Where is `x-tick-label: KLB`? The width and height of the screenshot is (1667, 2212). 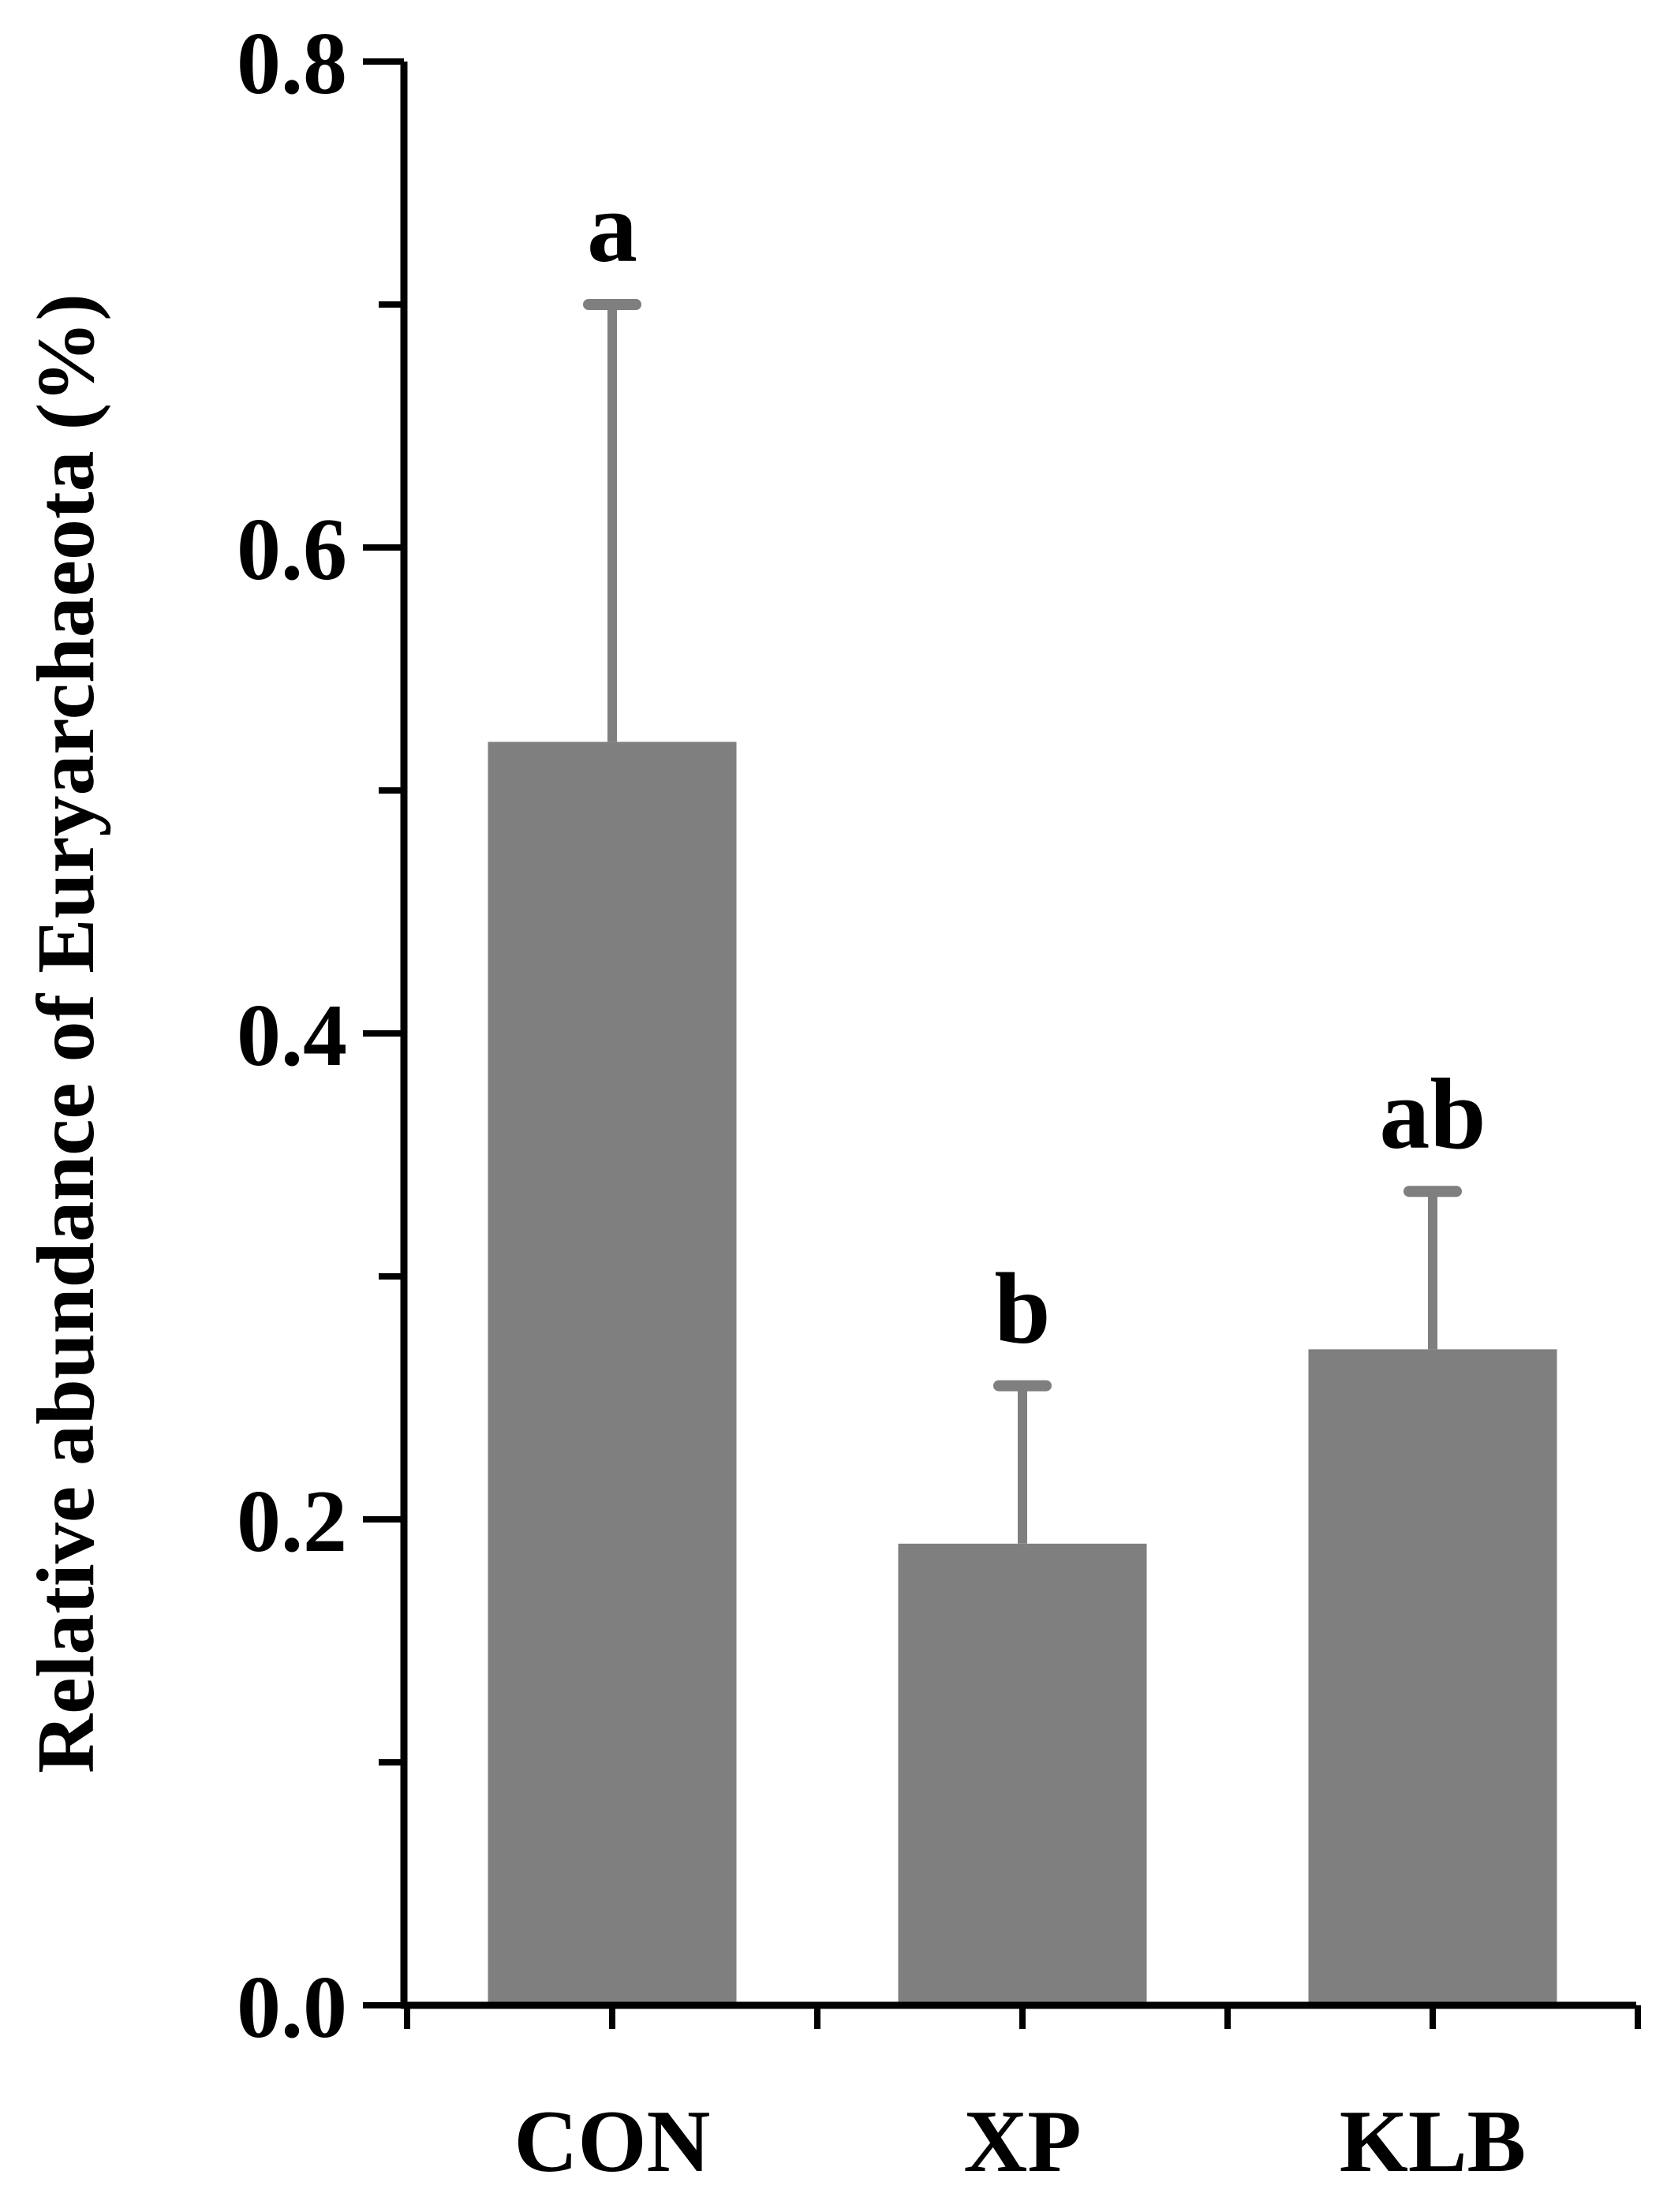
x-tick-label: KLB is located at coordinates (1433, 2142).